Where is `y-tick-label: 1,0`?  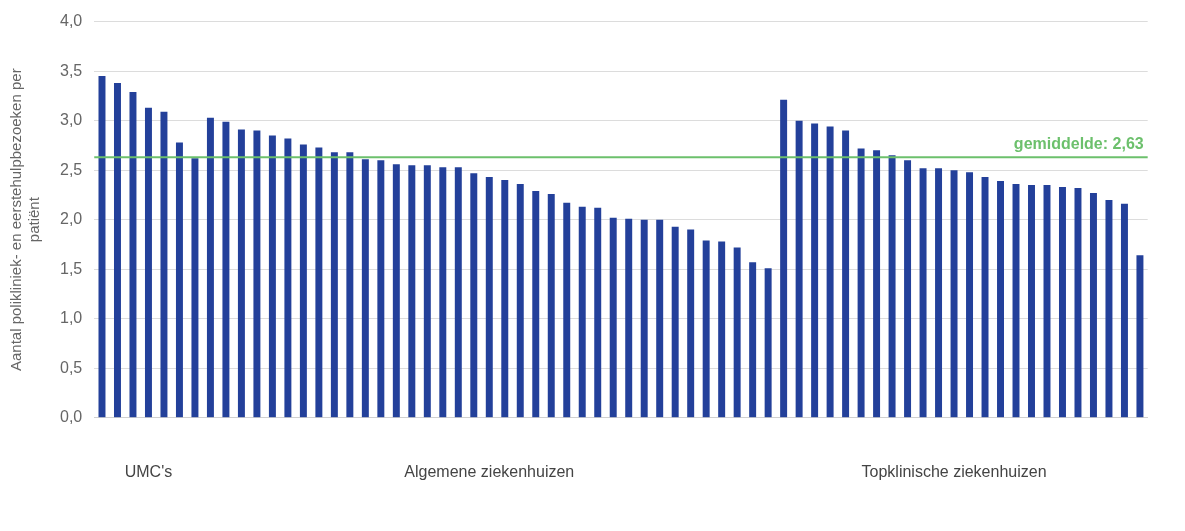
y-tick-label: 1,0 is located at coordinates (71, 318).